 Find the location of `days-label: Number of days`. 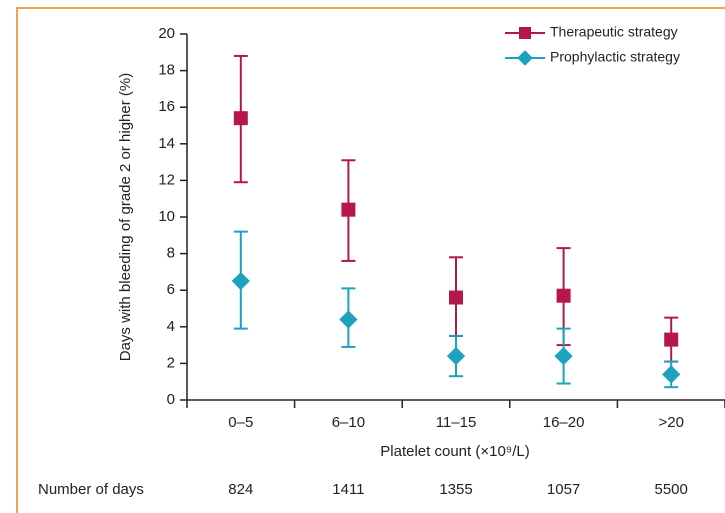

days-label: Number of days is located at coordinates (91, 489).